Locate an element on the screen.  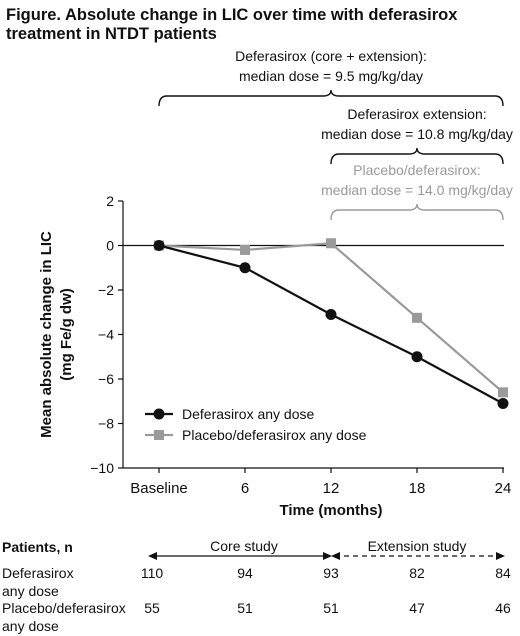
bracket-1-text-line-1: Deferasirox extension: is located at coordinates (416, 114).